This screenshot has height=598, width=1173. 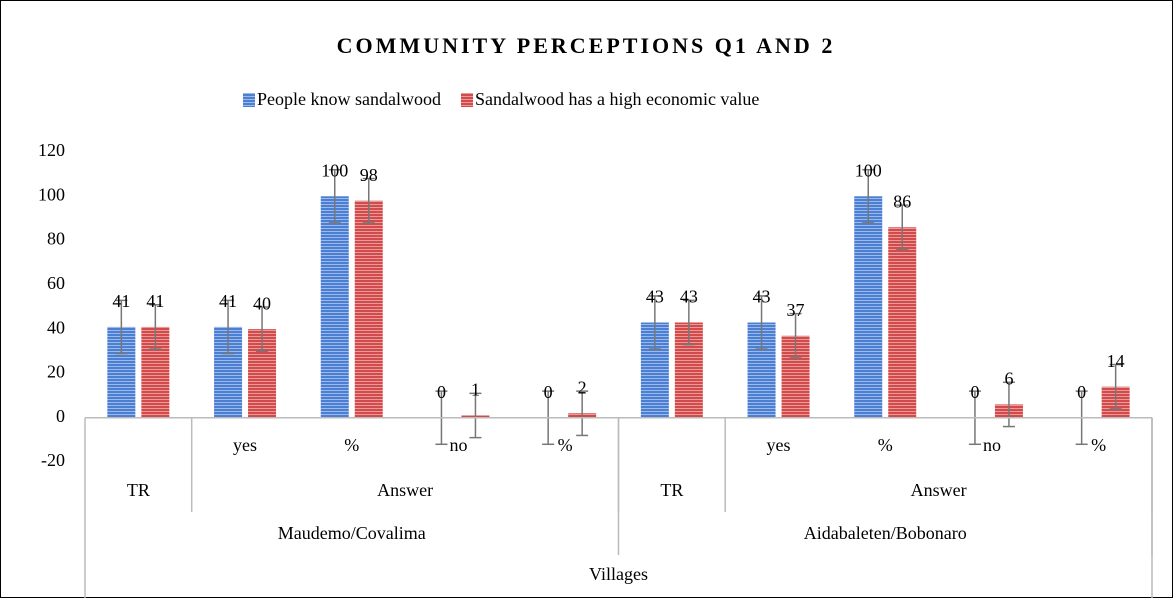 What do you see at coordinates (1116, 361) in the screenshot?
I see `data-label: 14` at bounding box center [1116, 361].